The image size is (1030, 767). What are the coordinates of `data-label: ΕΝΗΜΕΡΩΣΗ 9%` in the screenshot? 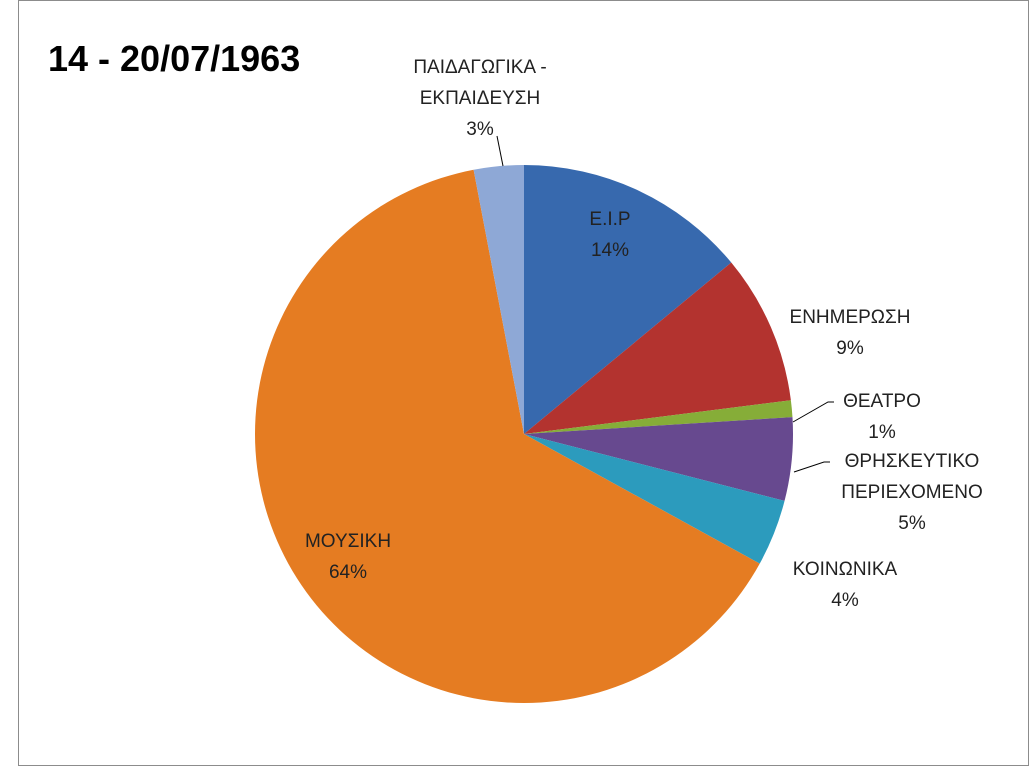 It's located at (850, 333).